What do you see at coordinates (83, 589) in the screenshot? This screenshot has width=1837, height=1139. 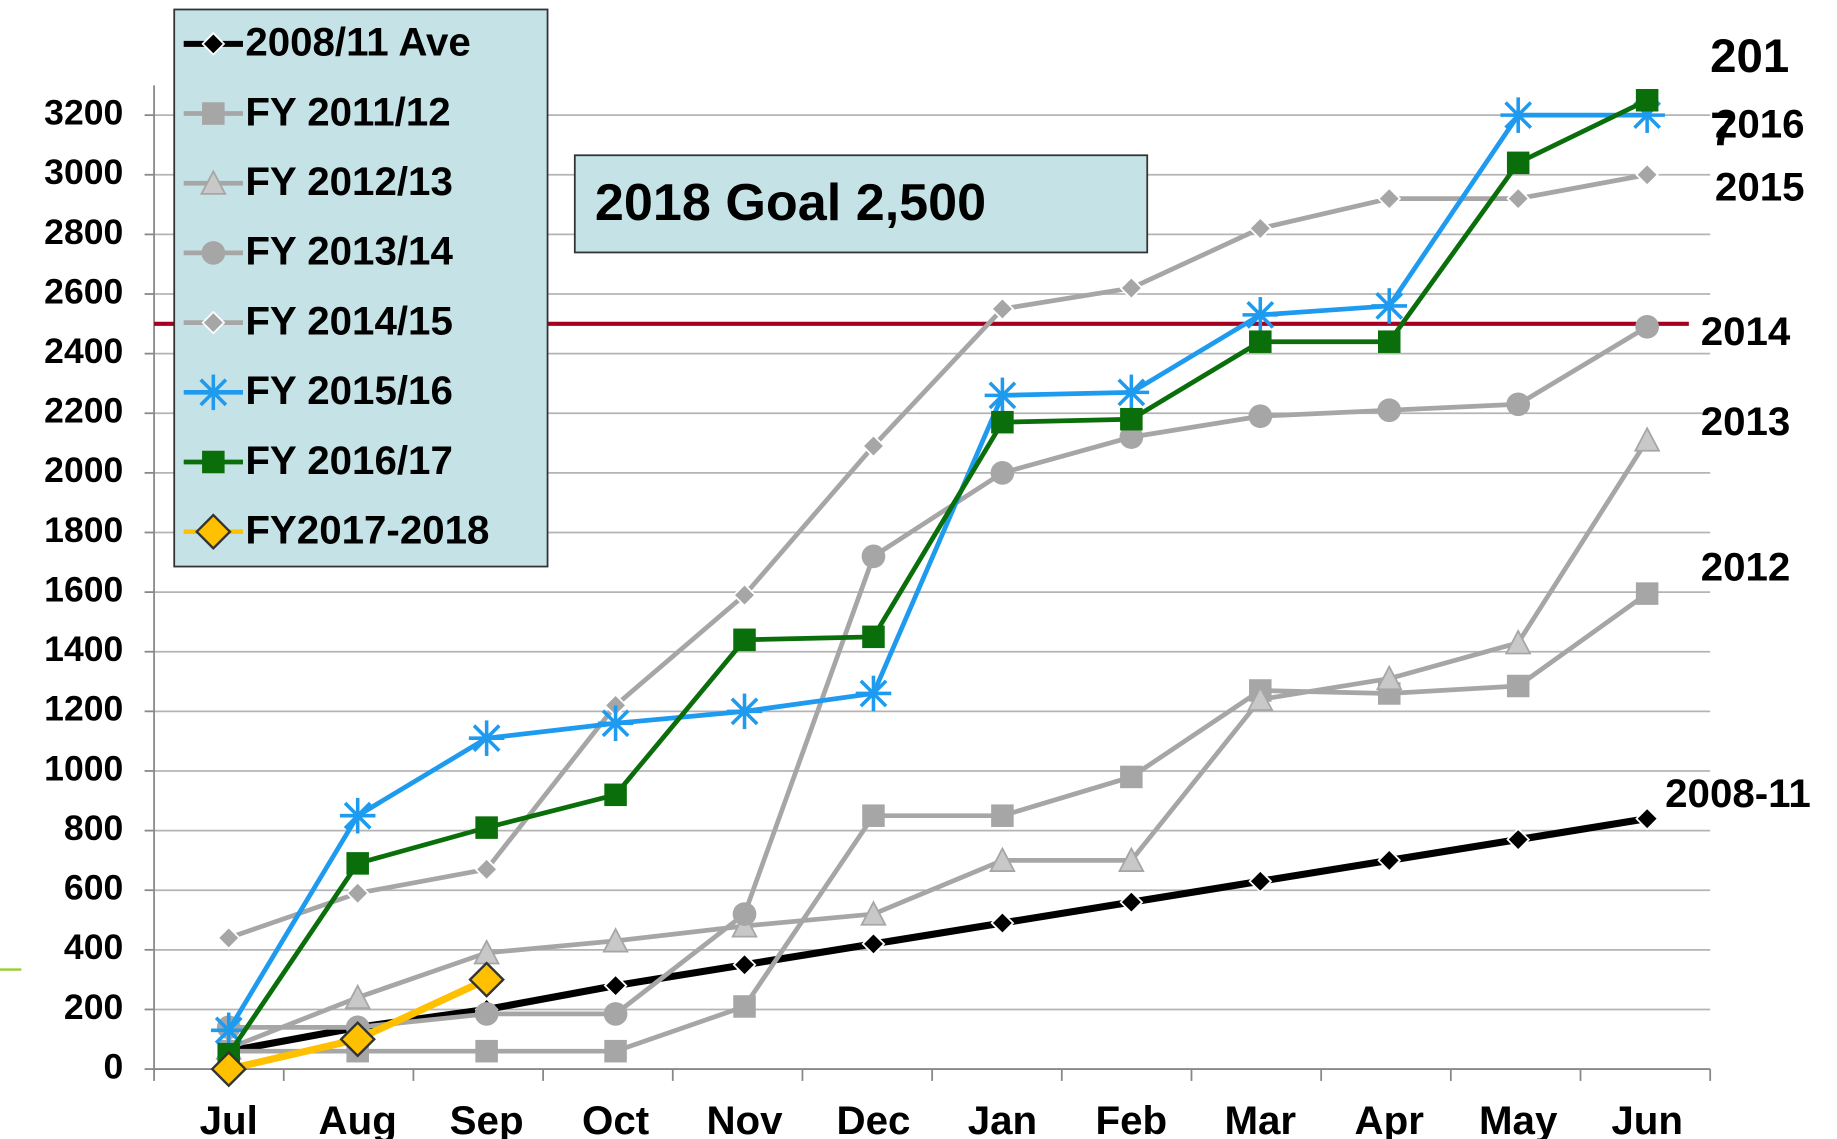 I see `y-tick-label: 1600` at bounding box center [83, 589].